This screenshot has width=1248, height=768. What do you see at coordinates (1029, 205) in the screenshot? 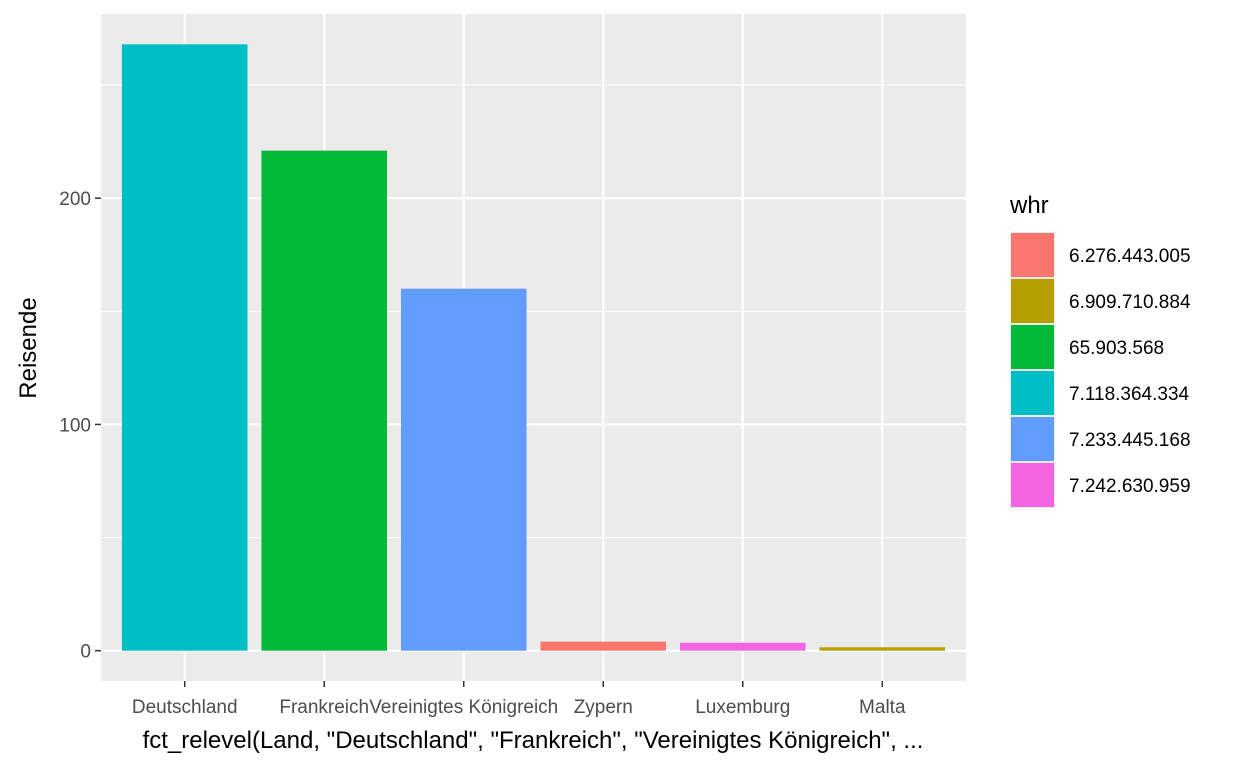
I see `legend-title: whr` at bounding box center [1029, 205].